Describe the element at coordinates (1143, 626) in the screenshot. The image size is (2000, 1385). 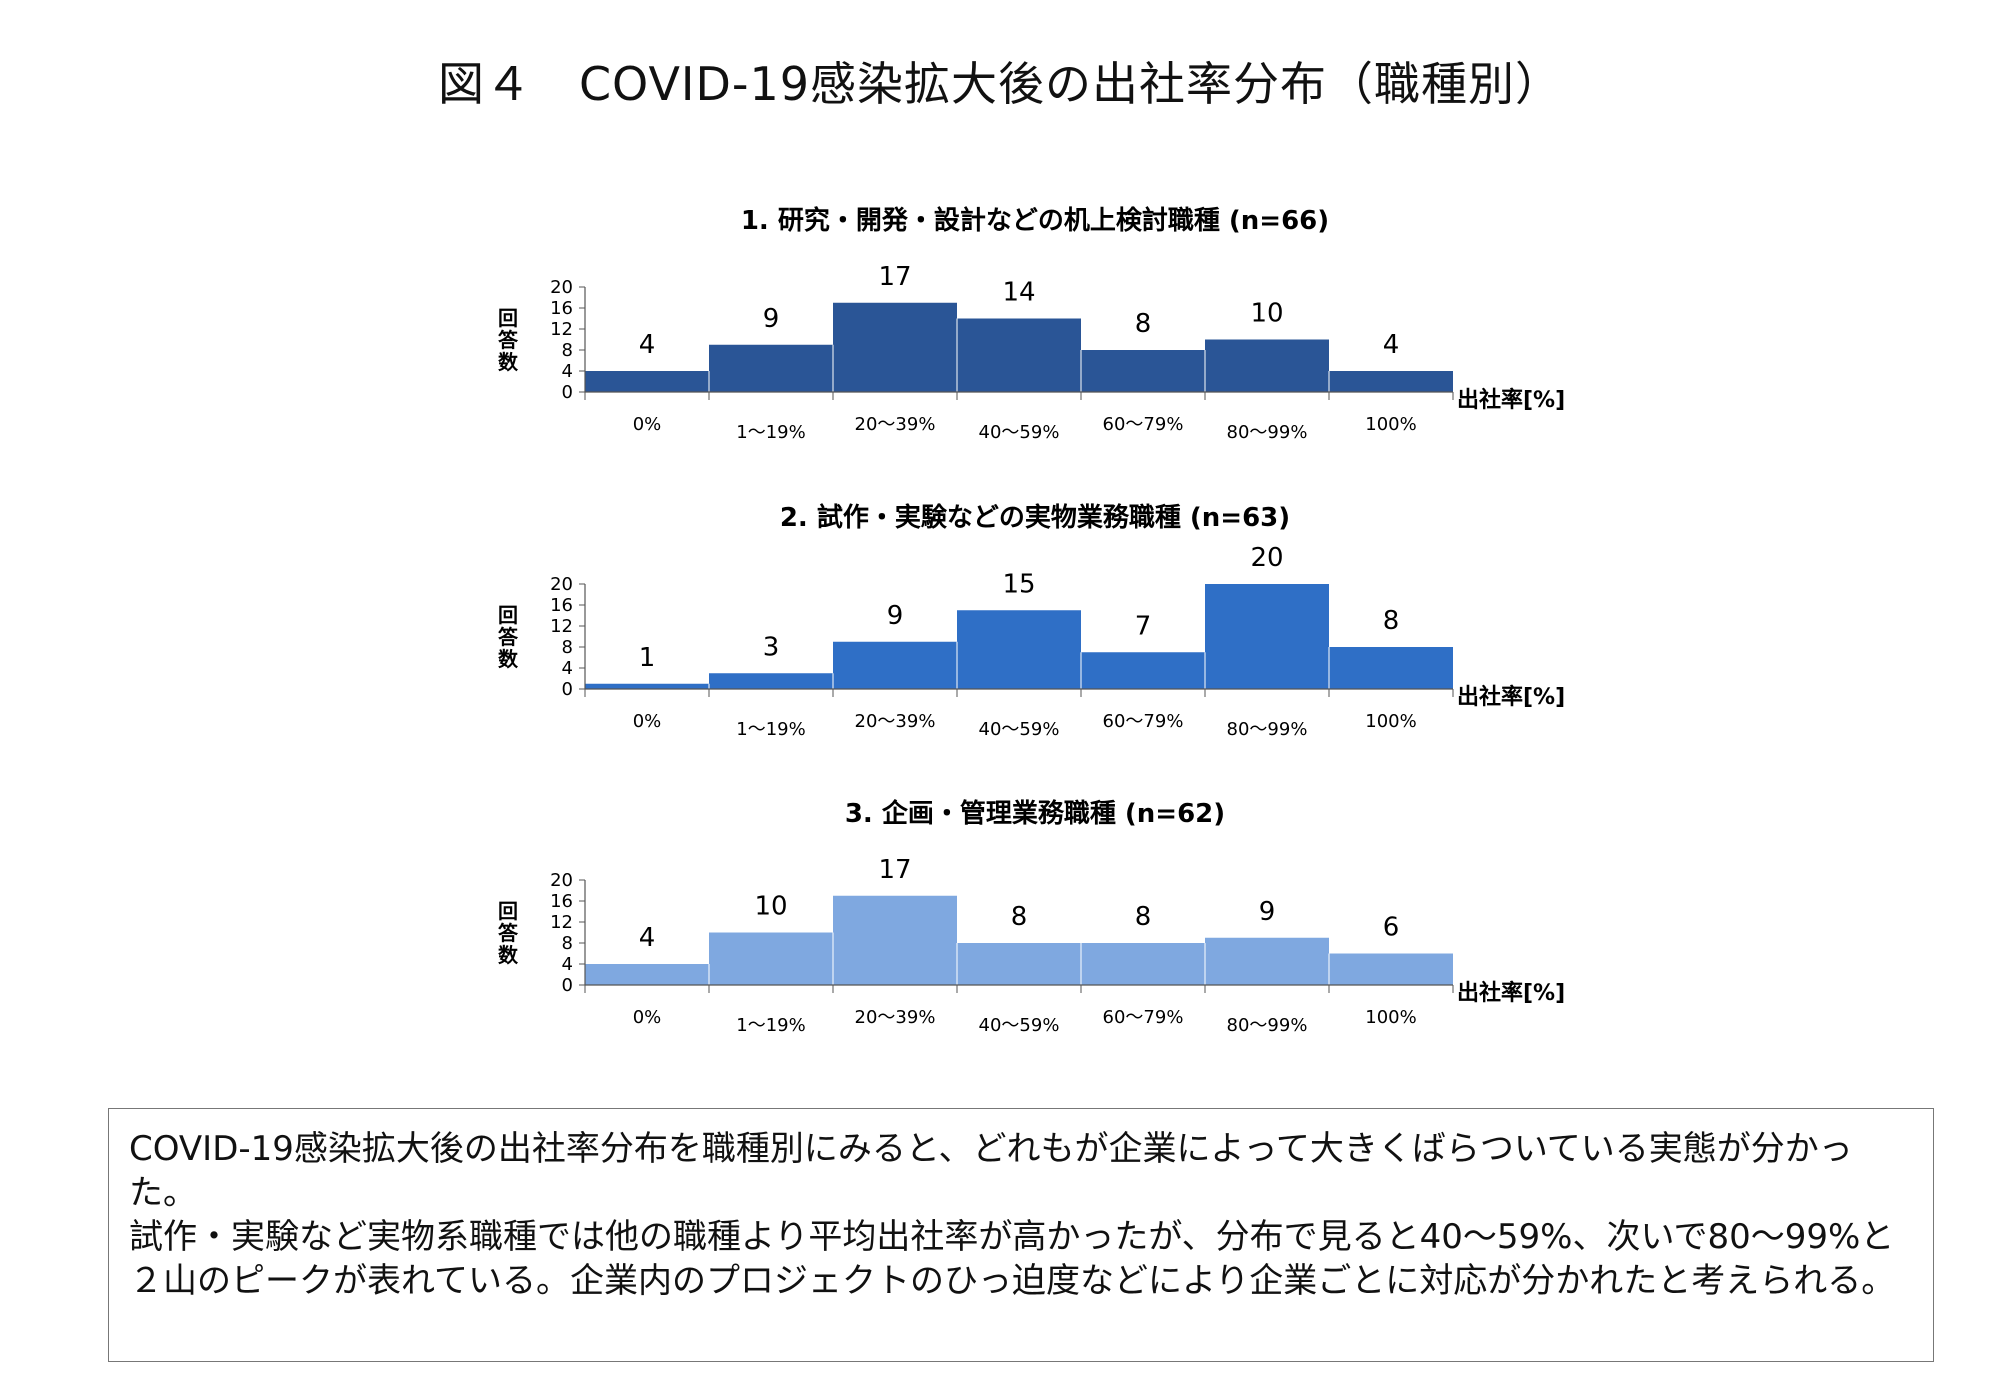
I see `data-label: 7` at that location.